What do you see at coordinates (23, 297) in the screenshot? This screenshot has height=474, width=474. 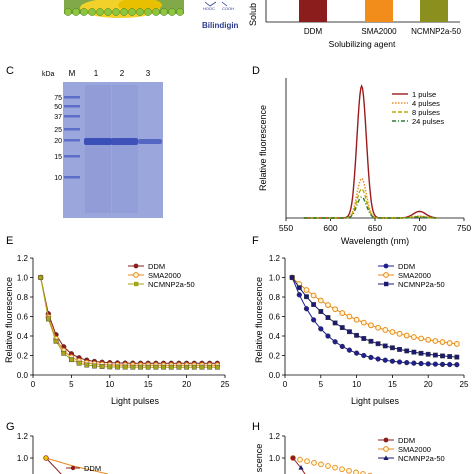 I see `y-tick-label: 0.8` at bounding box center [23, 297].